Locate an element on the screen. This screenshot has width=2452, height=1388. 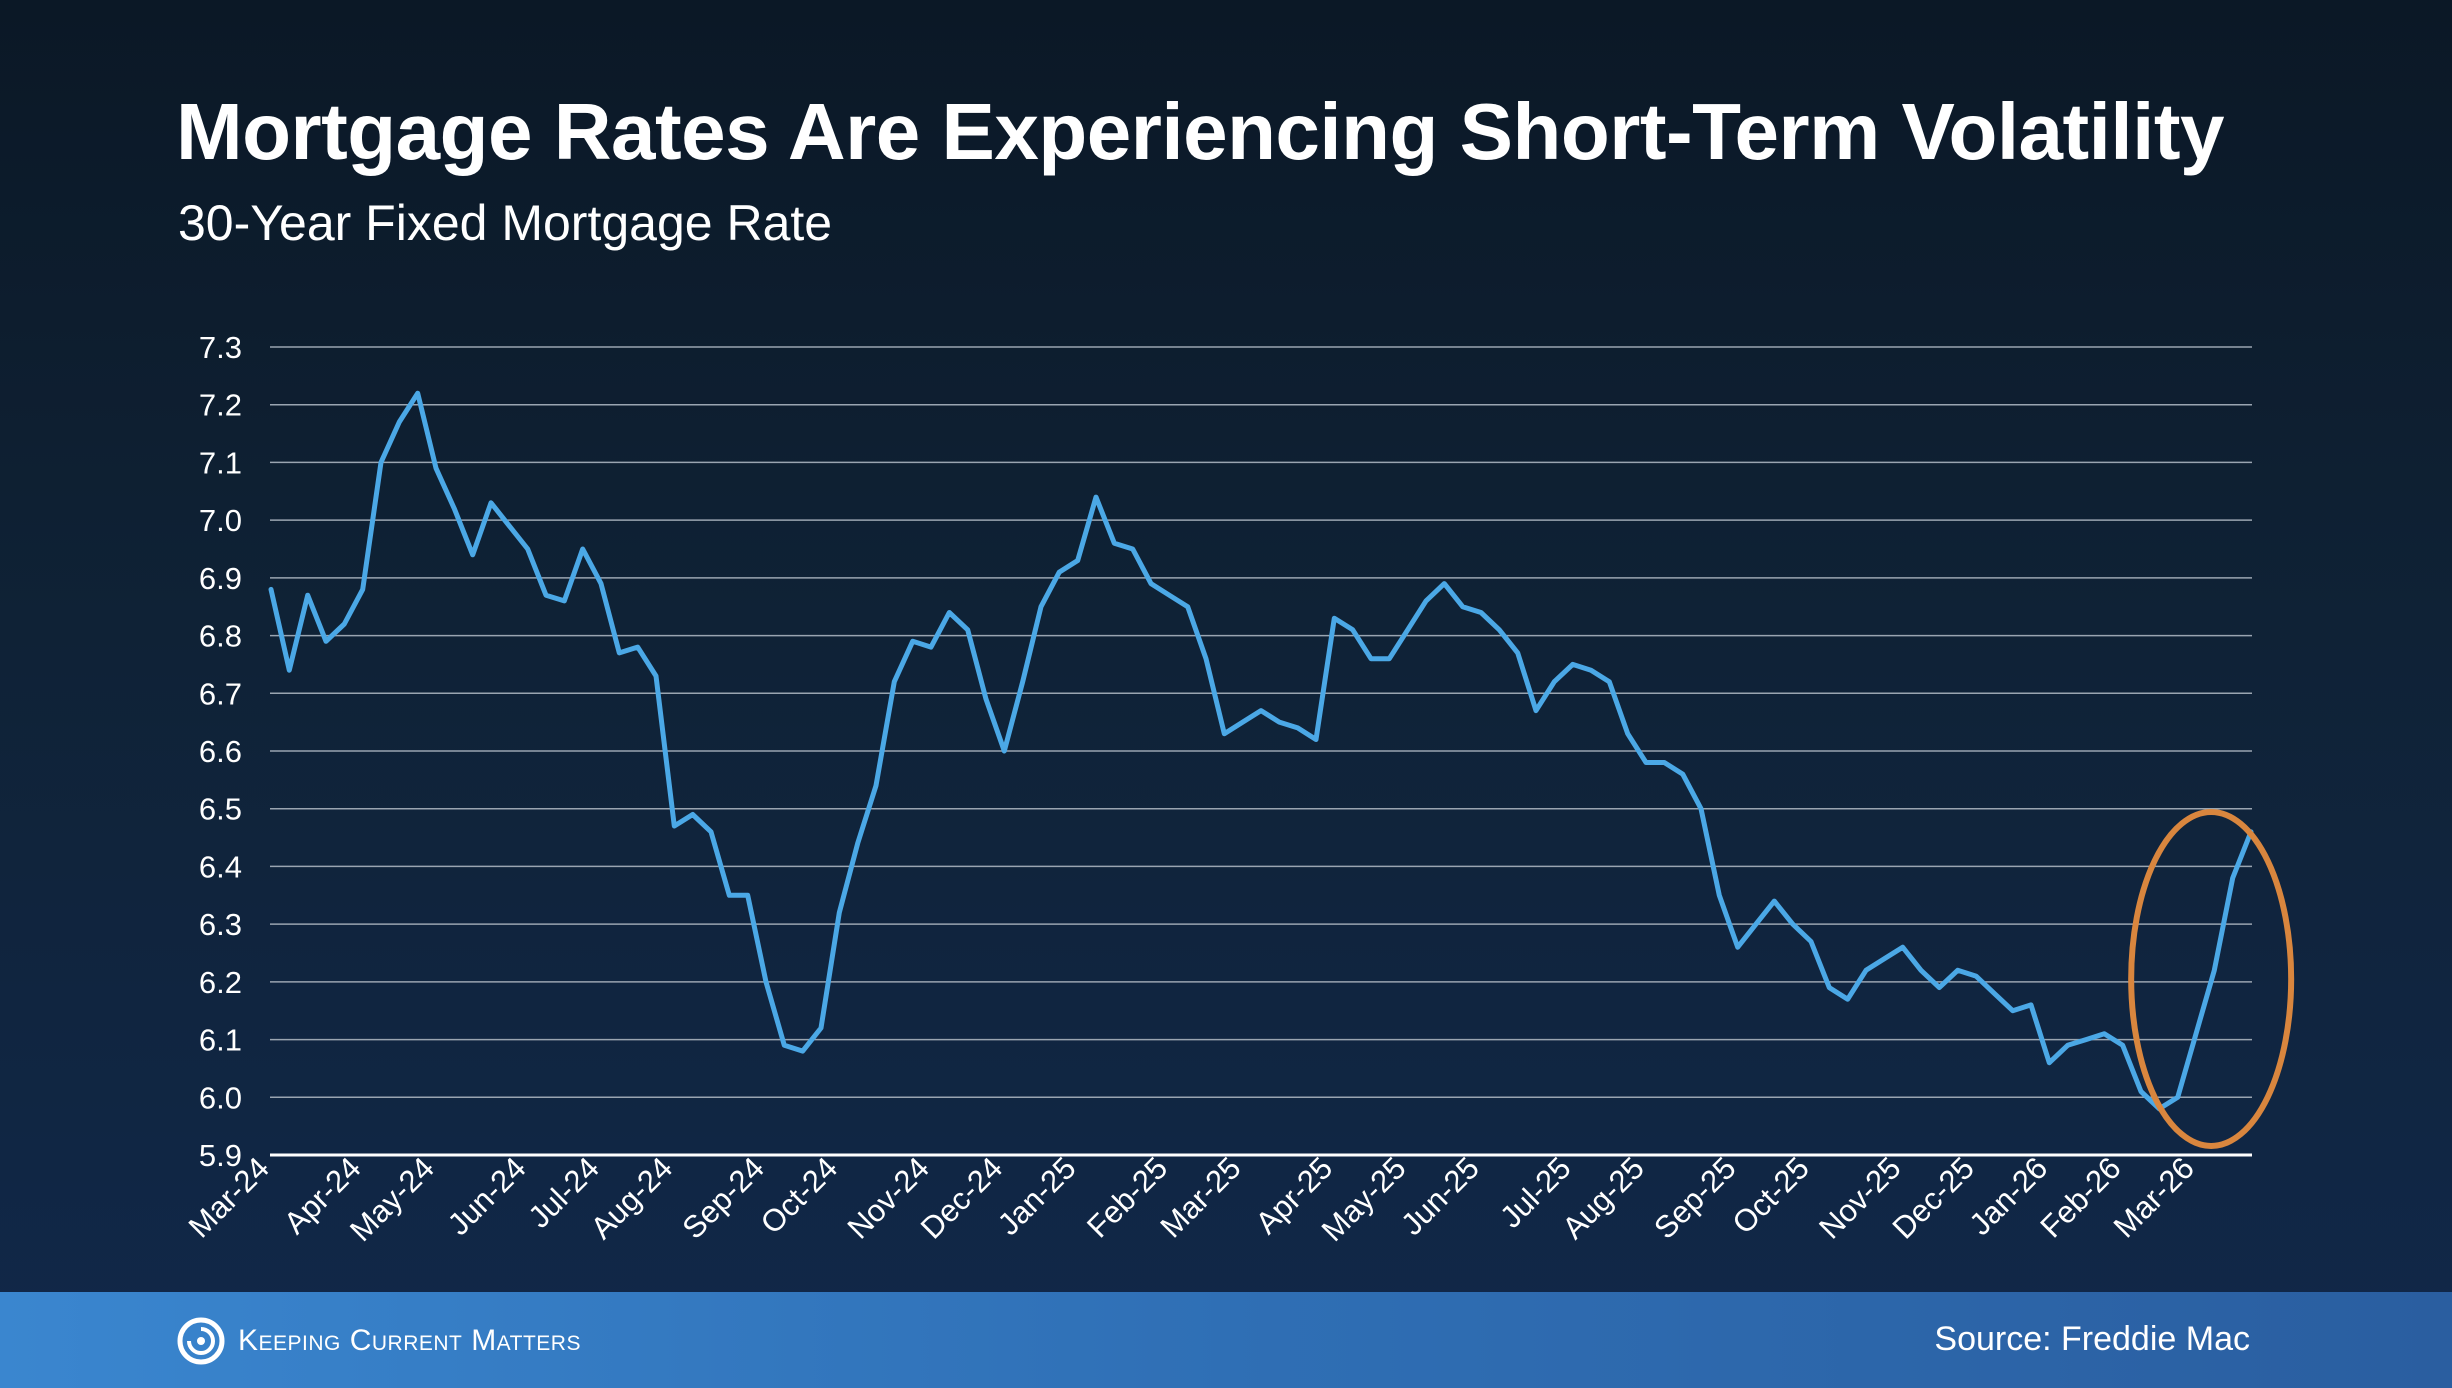
x-tick-label: Nov-25 is located at coordinates (1859, 1197).